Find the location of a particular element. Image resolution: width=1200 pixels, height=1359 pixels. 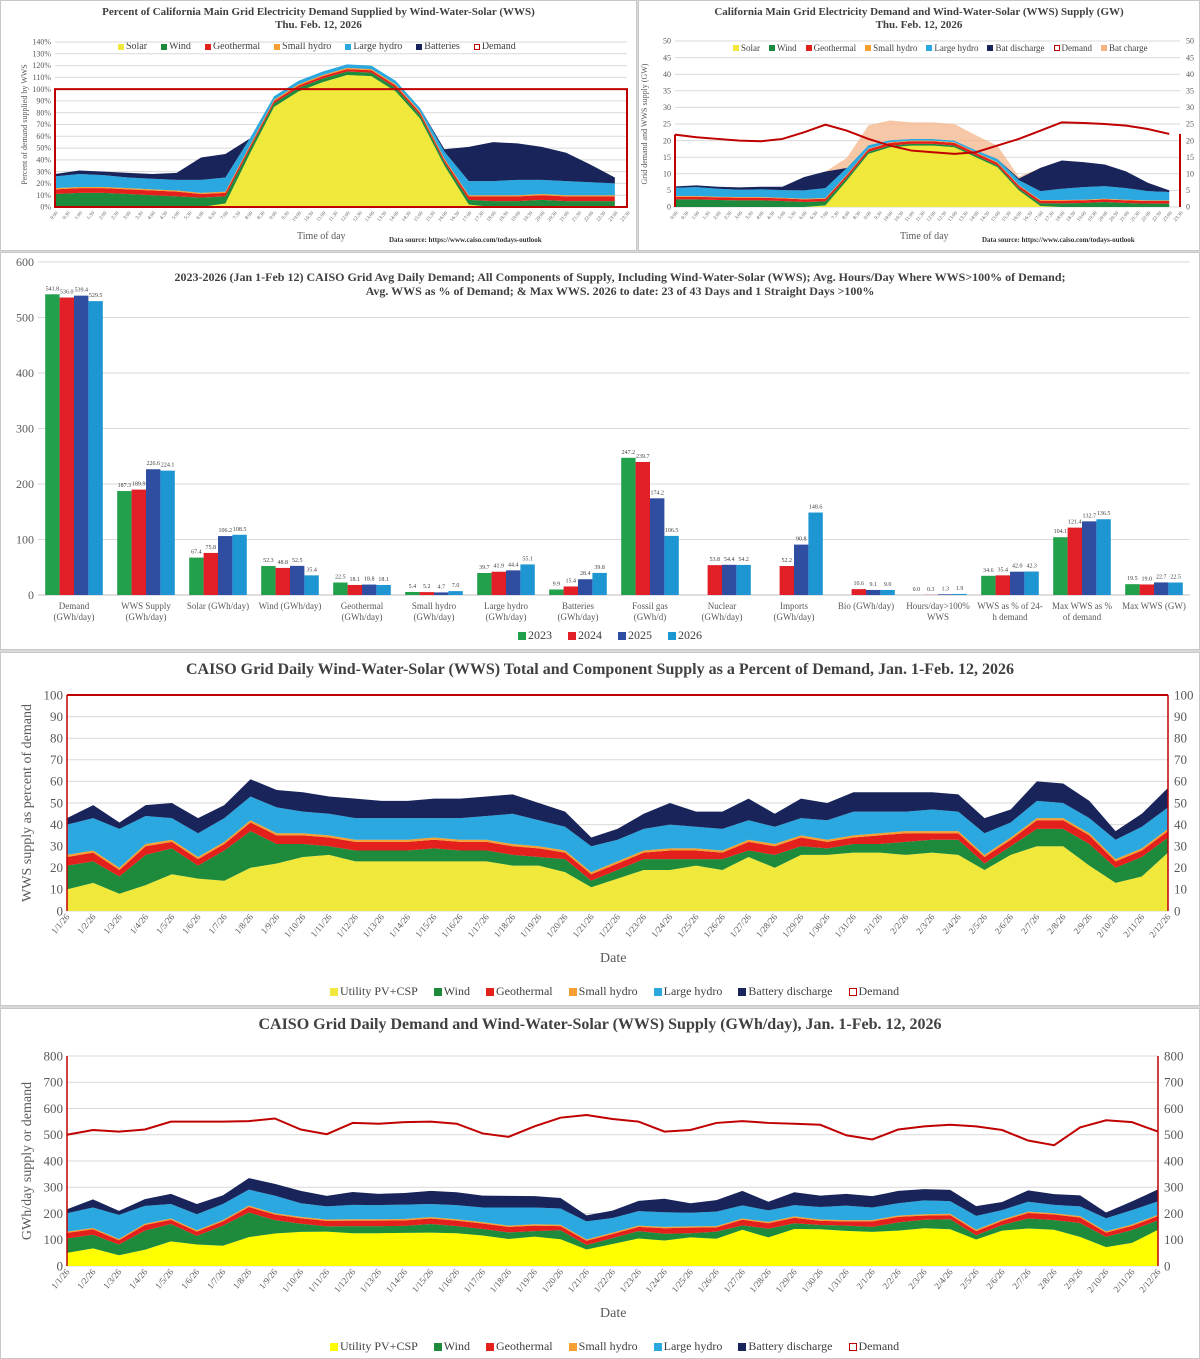

chart2-demand-line is located at coordinates (922, 138).